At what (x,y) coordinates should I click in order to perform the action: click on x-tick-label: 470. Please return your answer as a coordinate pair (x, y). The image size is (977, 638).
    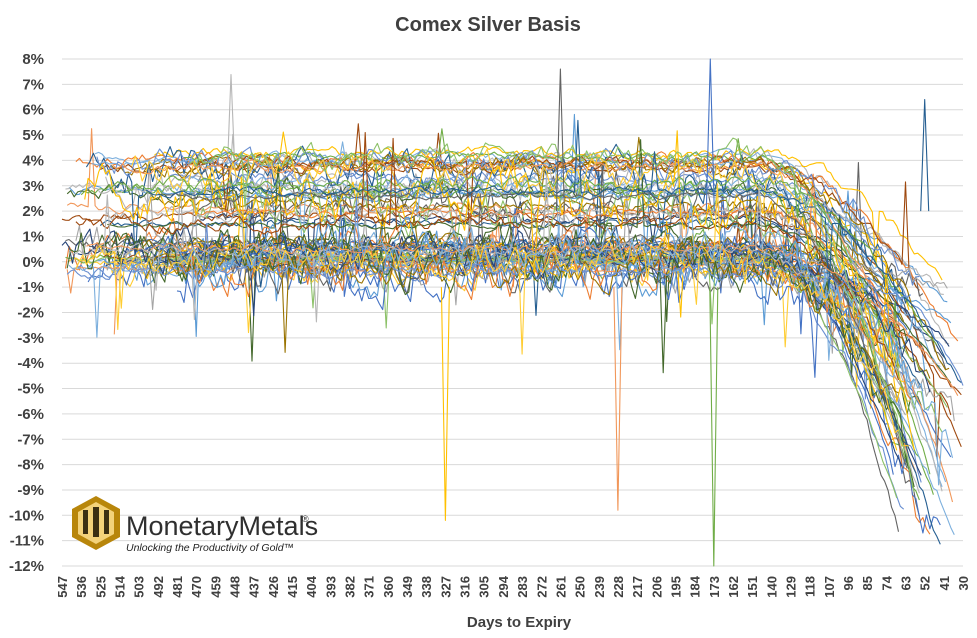
    Looking at the image, I should click on (196, 587).